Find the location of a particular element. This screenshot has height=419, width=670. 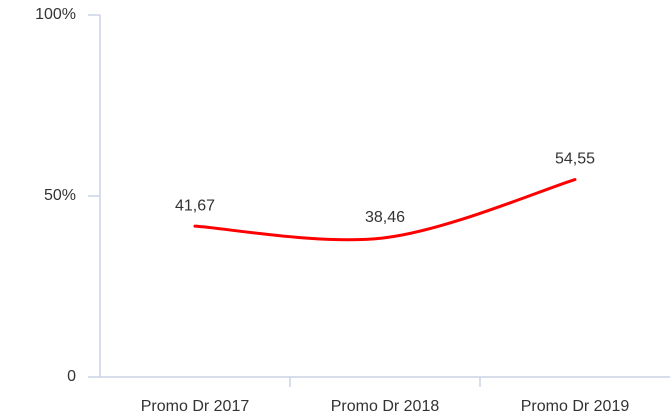

y-tick-label: 50% is located at coordinates (60, 195).